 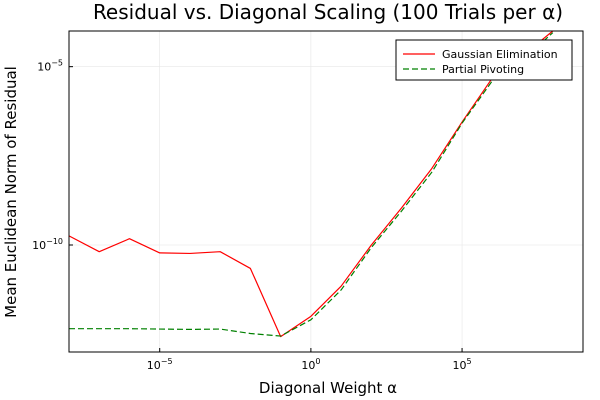 I want to click on x-tick-label: 10⁻⁵, so click(x=160, y=364).